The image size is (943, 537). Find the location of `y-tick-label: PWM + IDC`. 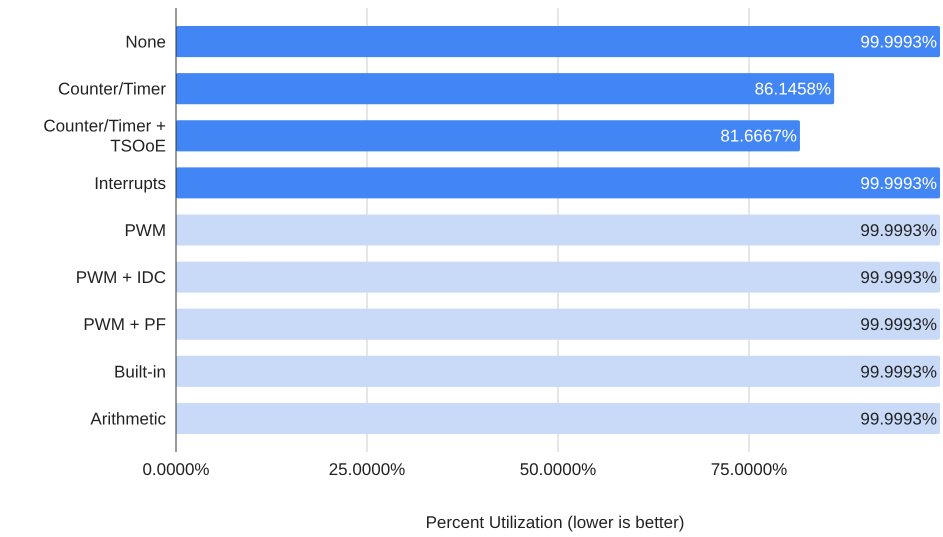

y-tick-label: PWM + IDC is located at coordinates (121, 278).